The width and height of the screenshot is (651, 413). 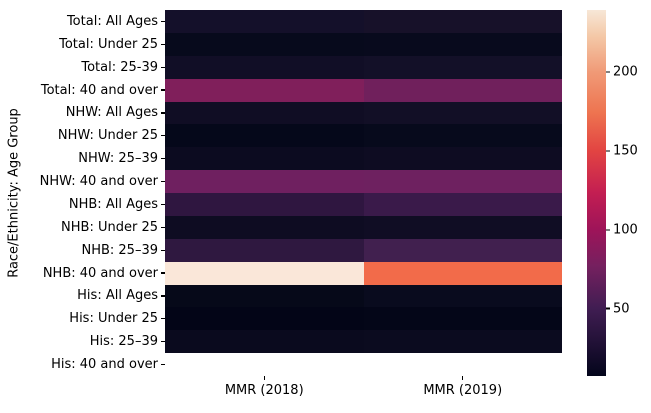 What do you see at coordinates (113, 319) in the screenshot?
I see `y-tick-label: His: Under 25` at bounding box center [113, 319].